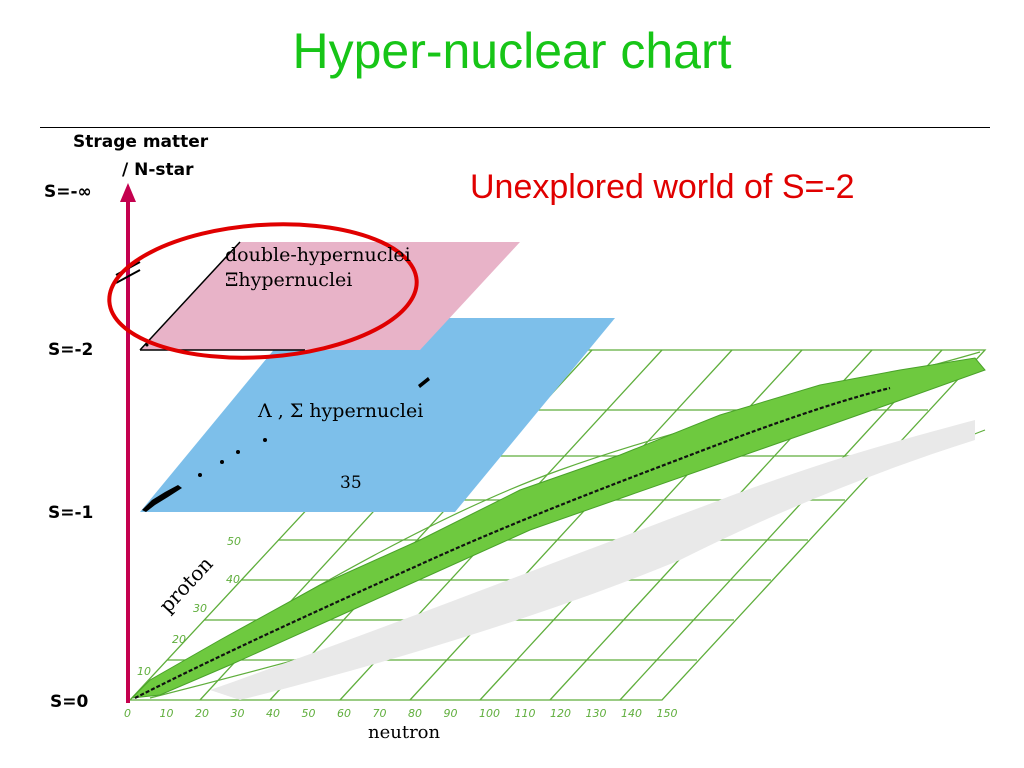 Image resolution: width=1024 pixels, height=768 pixels. What do you see at coordinates (71, 350) in the screenshot?
I see `level-s-minus-2: S=-2` at bounding box center [71, 350].